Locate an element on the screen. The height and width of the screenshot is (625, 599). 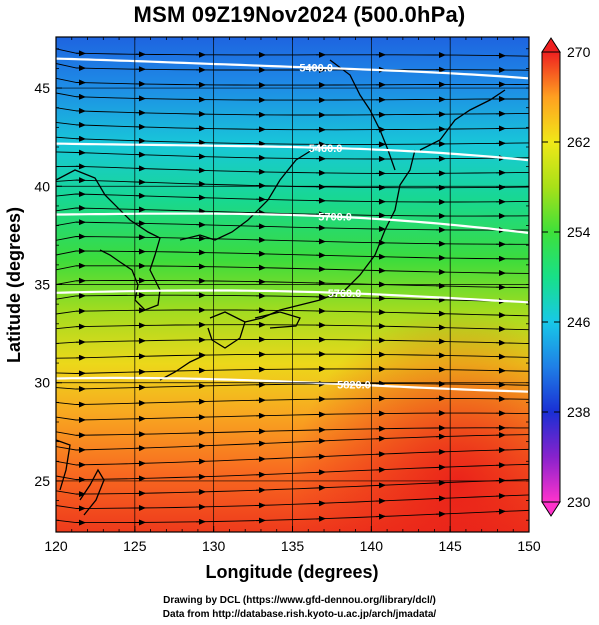
colorbar-tick-label: 254 is located at coordinates (579, 232).